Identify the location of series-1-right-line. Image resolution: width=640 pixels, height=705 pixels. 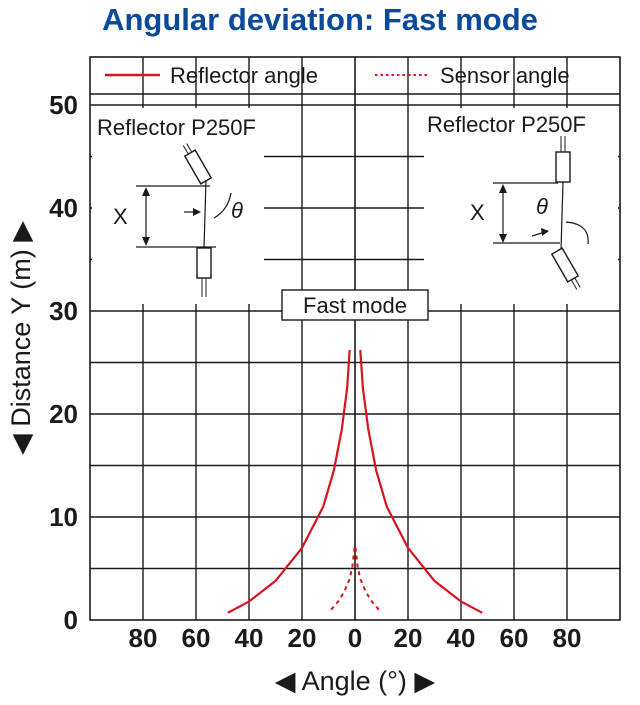
(367, 576).